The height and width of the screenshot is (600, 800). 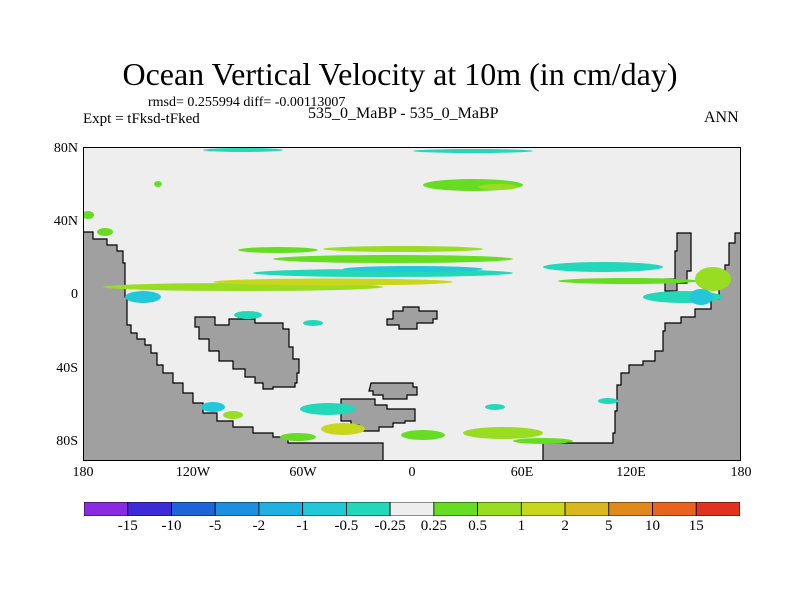 I want to click on eastern-peninsula, so click(x=678, y=262).